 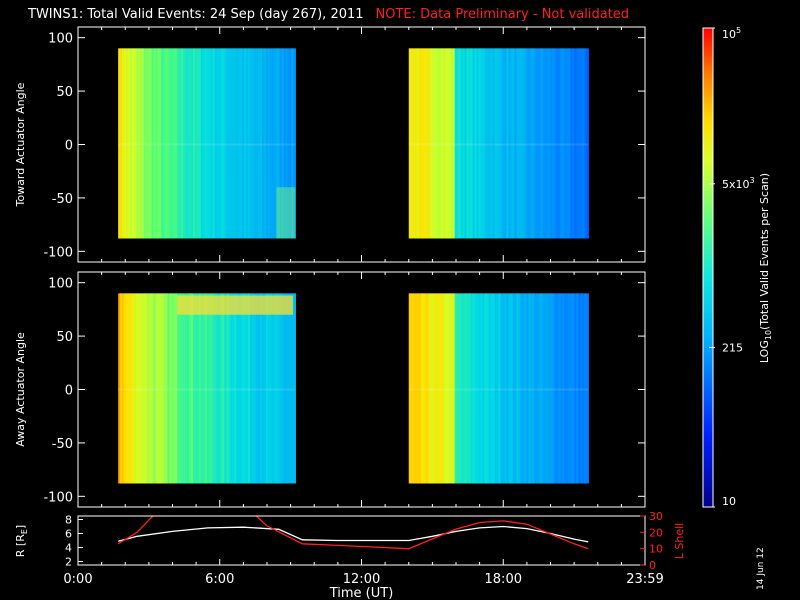 What do you see at coordinates (77, 579) in the screenshot?
I see `x-tick-label: 0:00` at bounding box center [77, 579].